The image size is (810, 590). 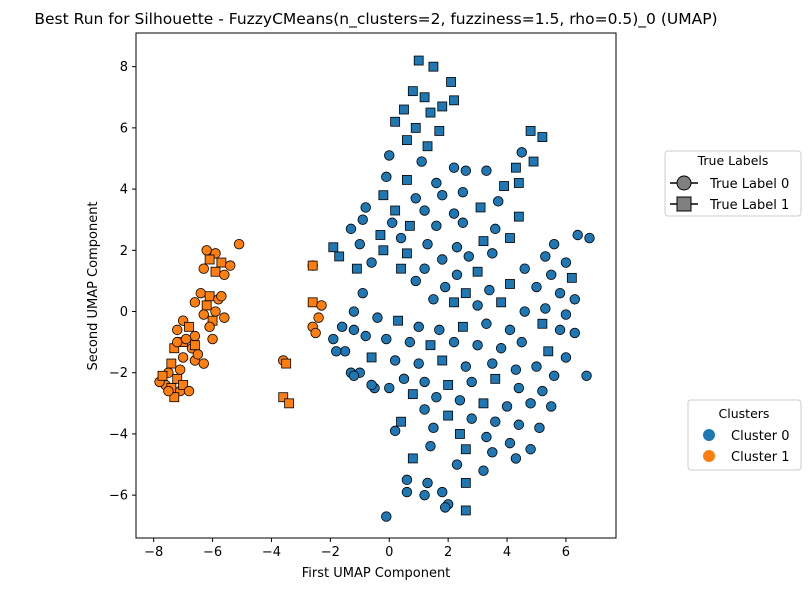 What do you see at coordinates (376, 573) in the screenshot?
I see `x-axis-label: First UMAP Component` at bounding box center [376, 573].